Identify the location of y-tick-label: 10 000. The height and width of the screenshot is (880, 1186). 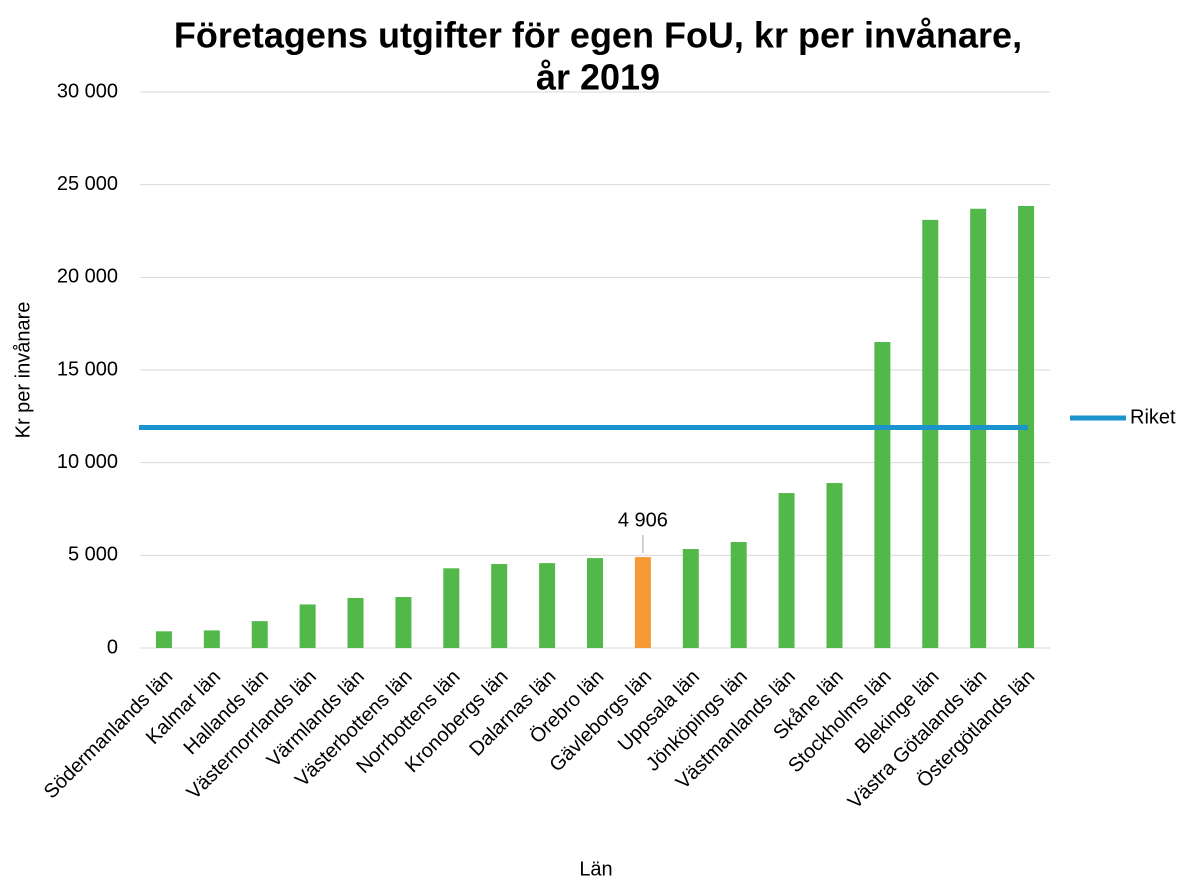
(87, 462).